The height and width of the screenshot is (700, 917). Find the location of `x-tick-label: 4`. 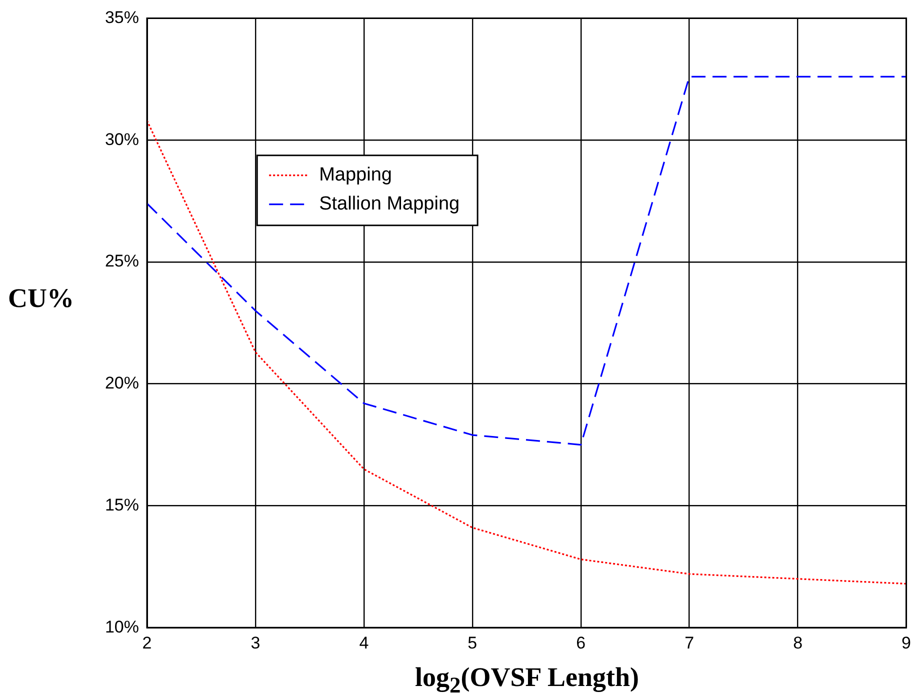

x-tick-label: 4 is located at coordinates (364, 642).